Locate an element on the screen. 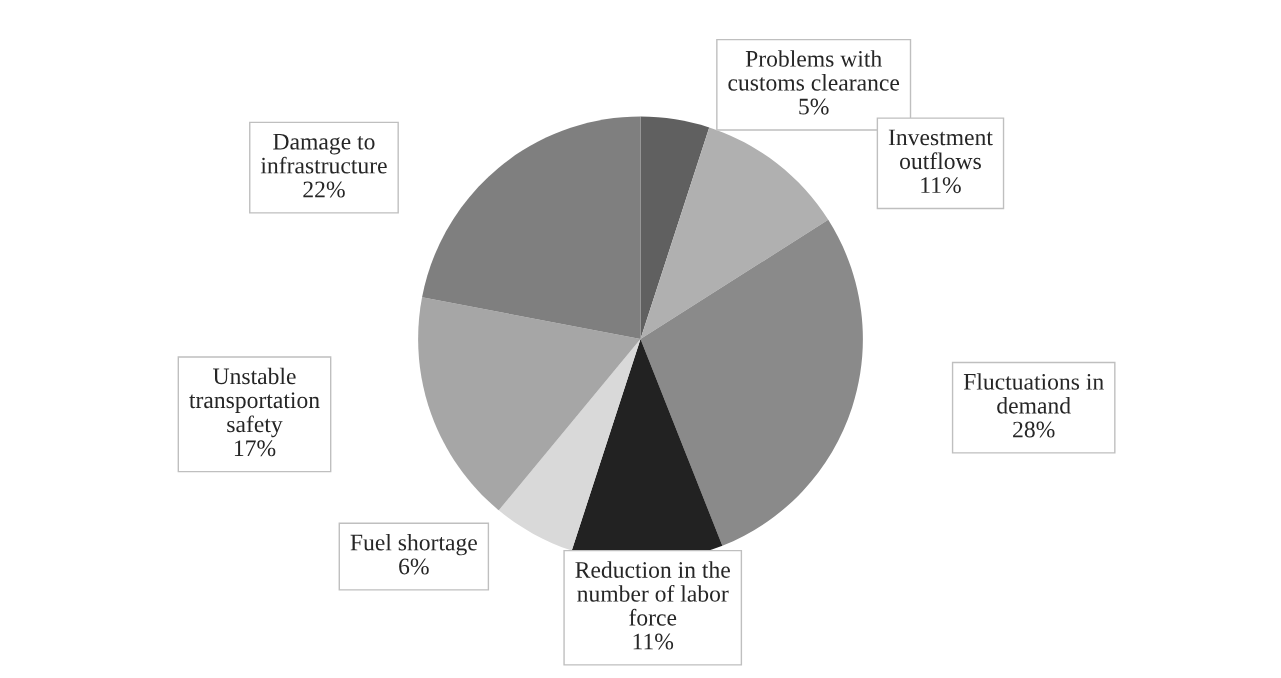 Image resolution: width=1281 pixels, height=678 pixels. slice-label: Fluctuations in demand is located at coordinates (1033, 393).